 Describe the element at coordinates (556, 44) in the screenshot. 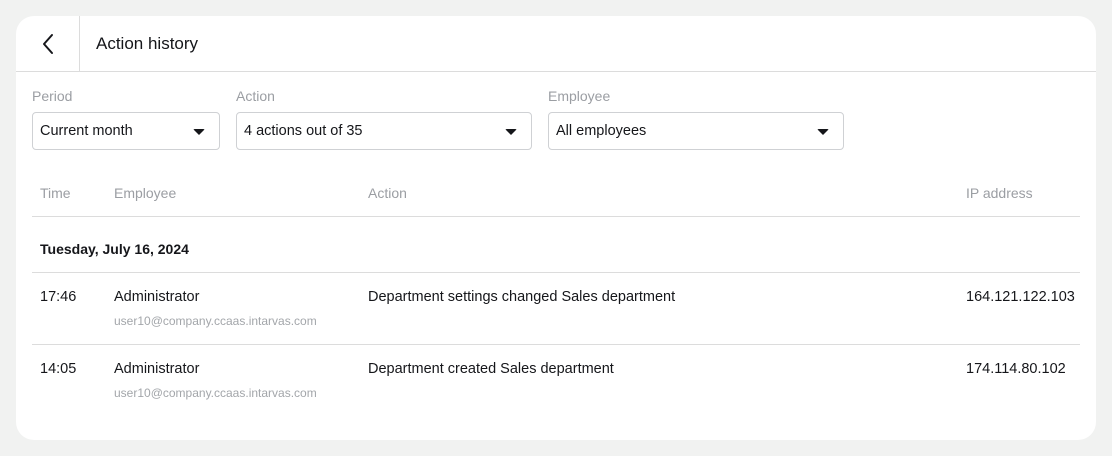

I see `panel-header: Action history` at that location.